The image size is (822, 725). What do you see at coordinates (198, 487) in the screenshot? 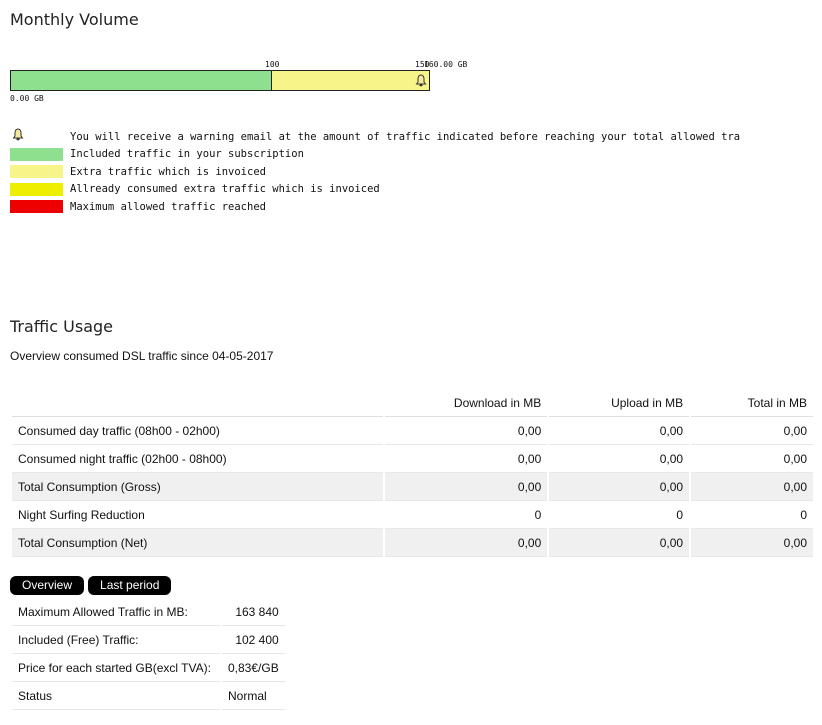
I see `row-label: Total Consumption (Gross)` at bounding box center [198, 487].